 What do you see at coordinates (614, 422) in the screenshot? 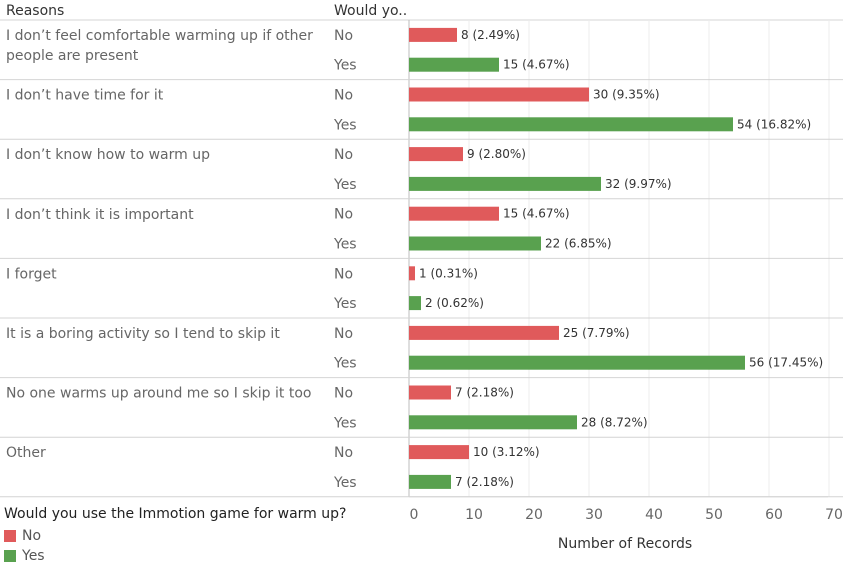
I see `data-label: 28 (8.72%)` at bounding box center [614, 422].